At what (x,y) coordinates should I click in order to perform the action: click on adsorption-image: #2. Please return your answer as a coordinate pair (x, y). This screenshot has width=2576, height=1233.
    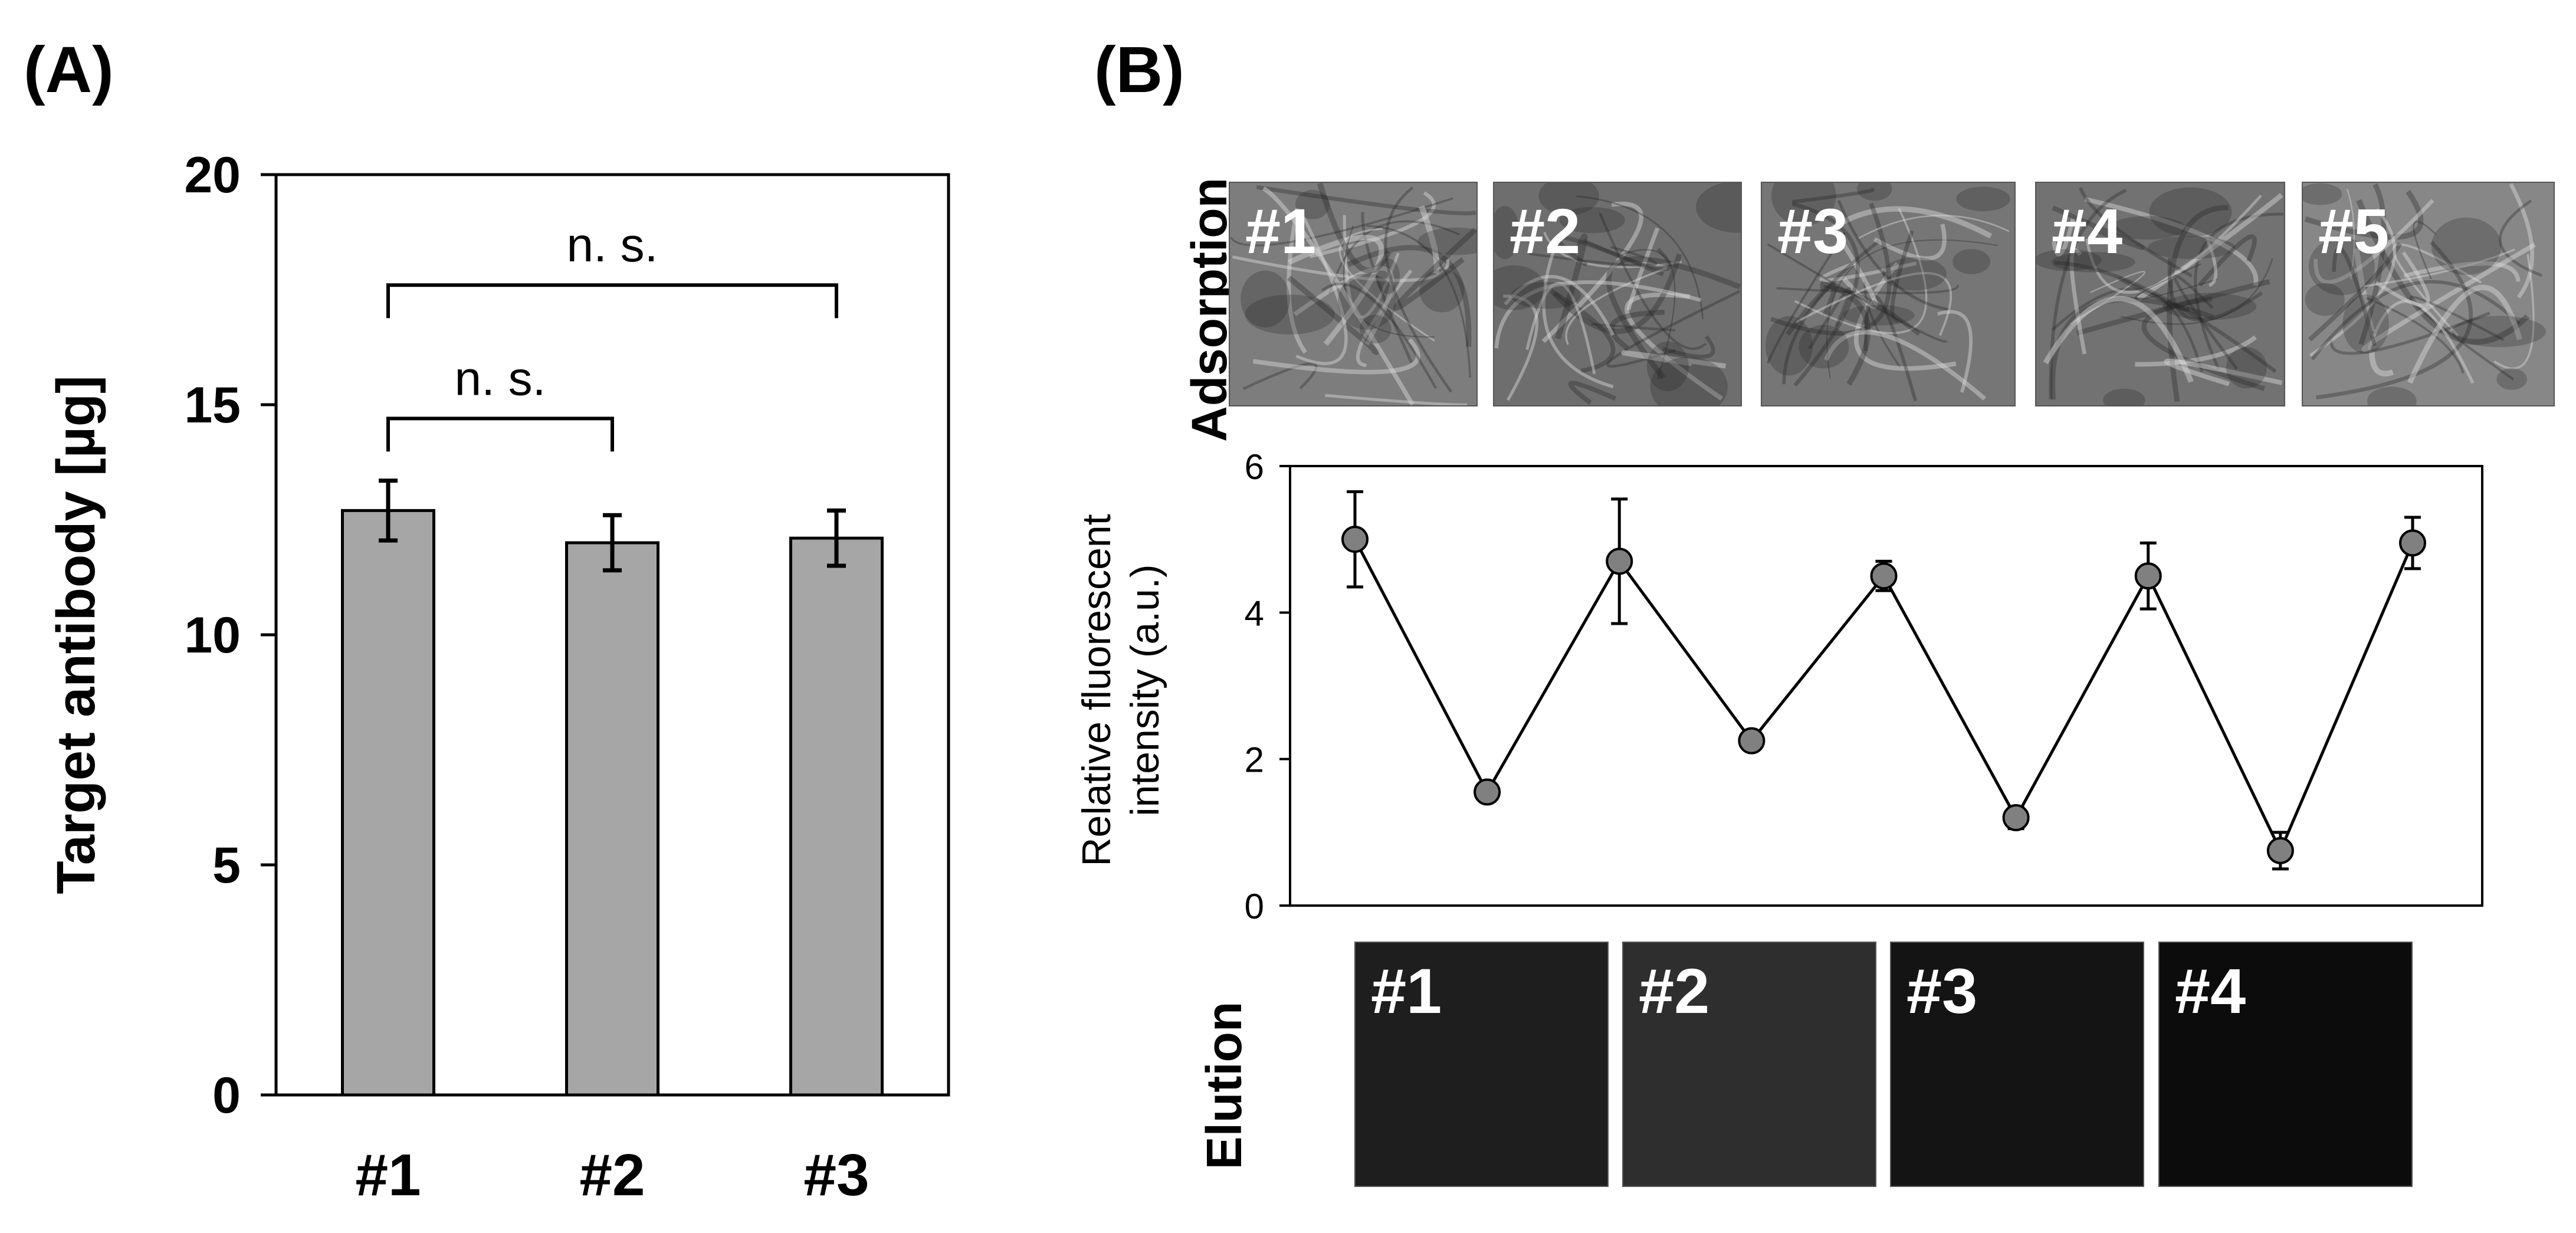
    Looking at the image, I should click on (1617, 294).